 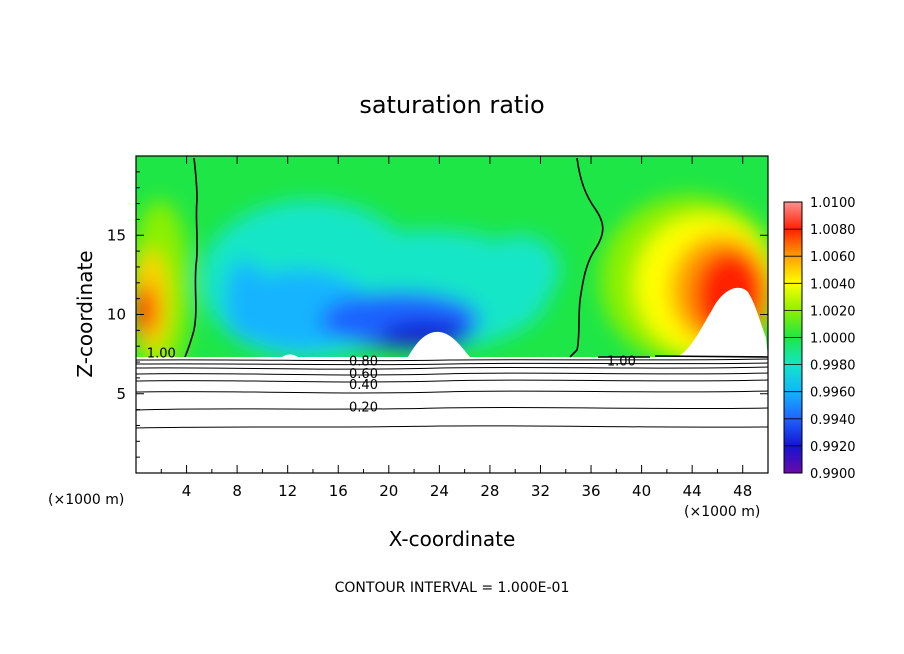 What do you see at coordinates (363, 374) in the screenshot?
I see `contour-label: 0.60` at bounding box center [363, 374].